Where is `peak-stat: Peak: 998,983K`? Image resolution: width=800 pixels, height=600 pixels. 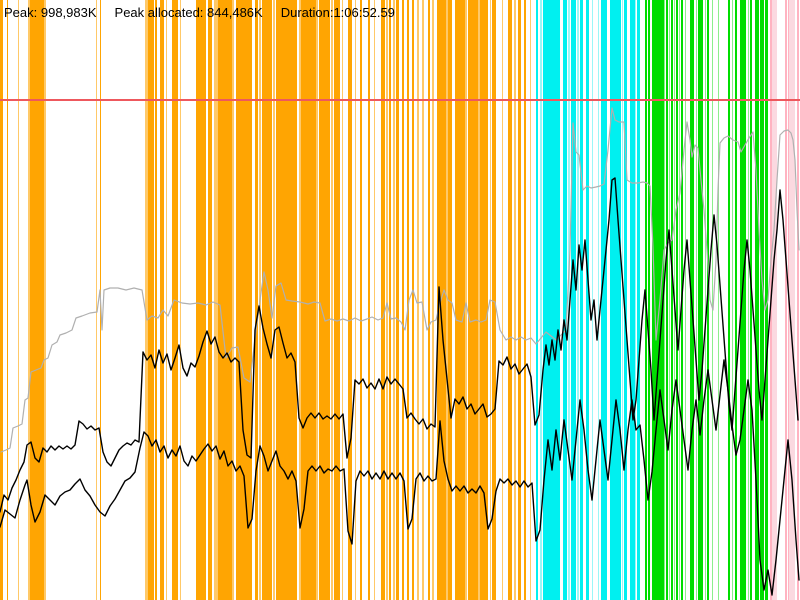 peak-stat: Peak: 998,983K is located at coordinates (50, 12).